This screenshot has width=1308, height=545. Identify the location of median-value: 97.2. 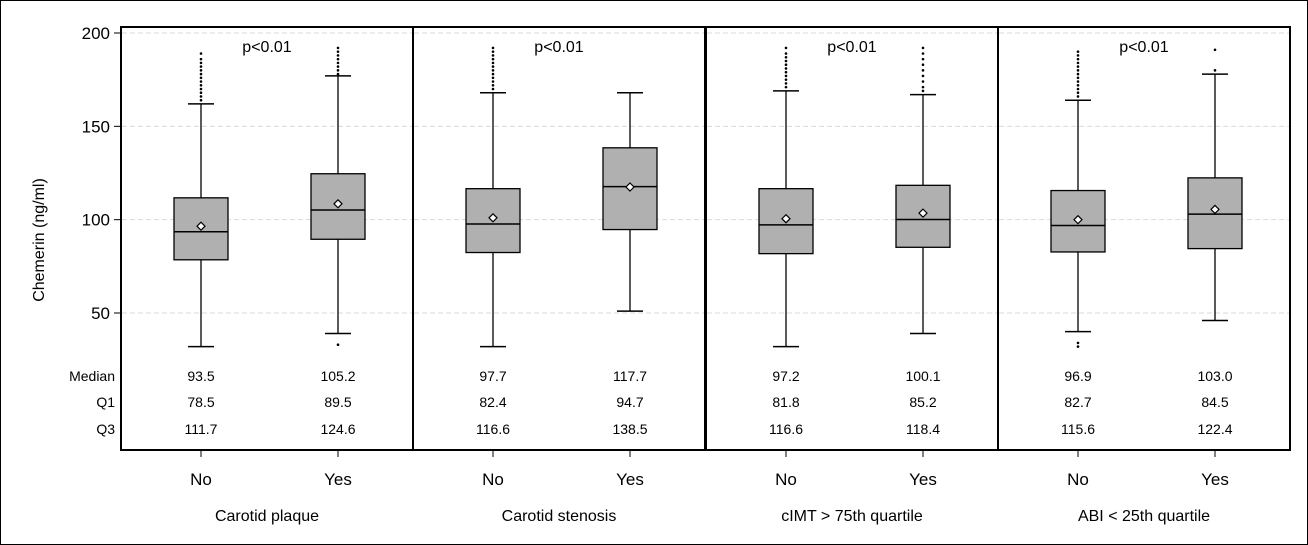
(785, 376).